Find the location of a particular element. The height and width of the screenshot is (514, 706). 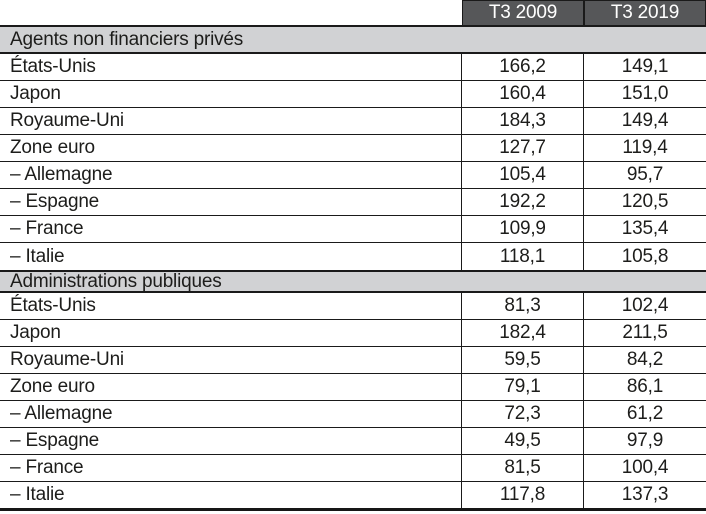

table-row-etats-unis: États-Unis 166,2 149,1 is located at coordinates (353, 67).